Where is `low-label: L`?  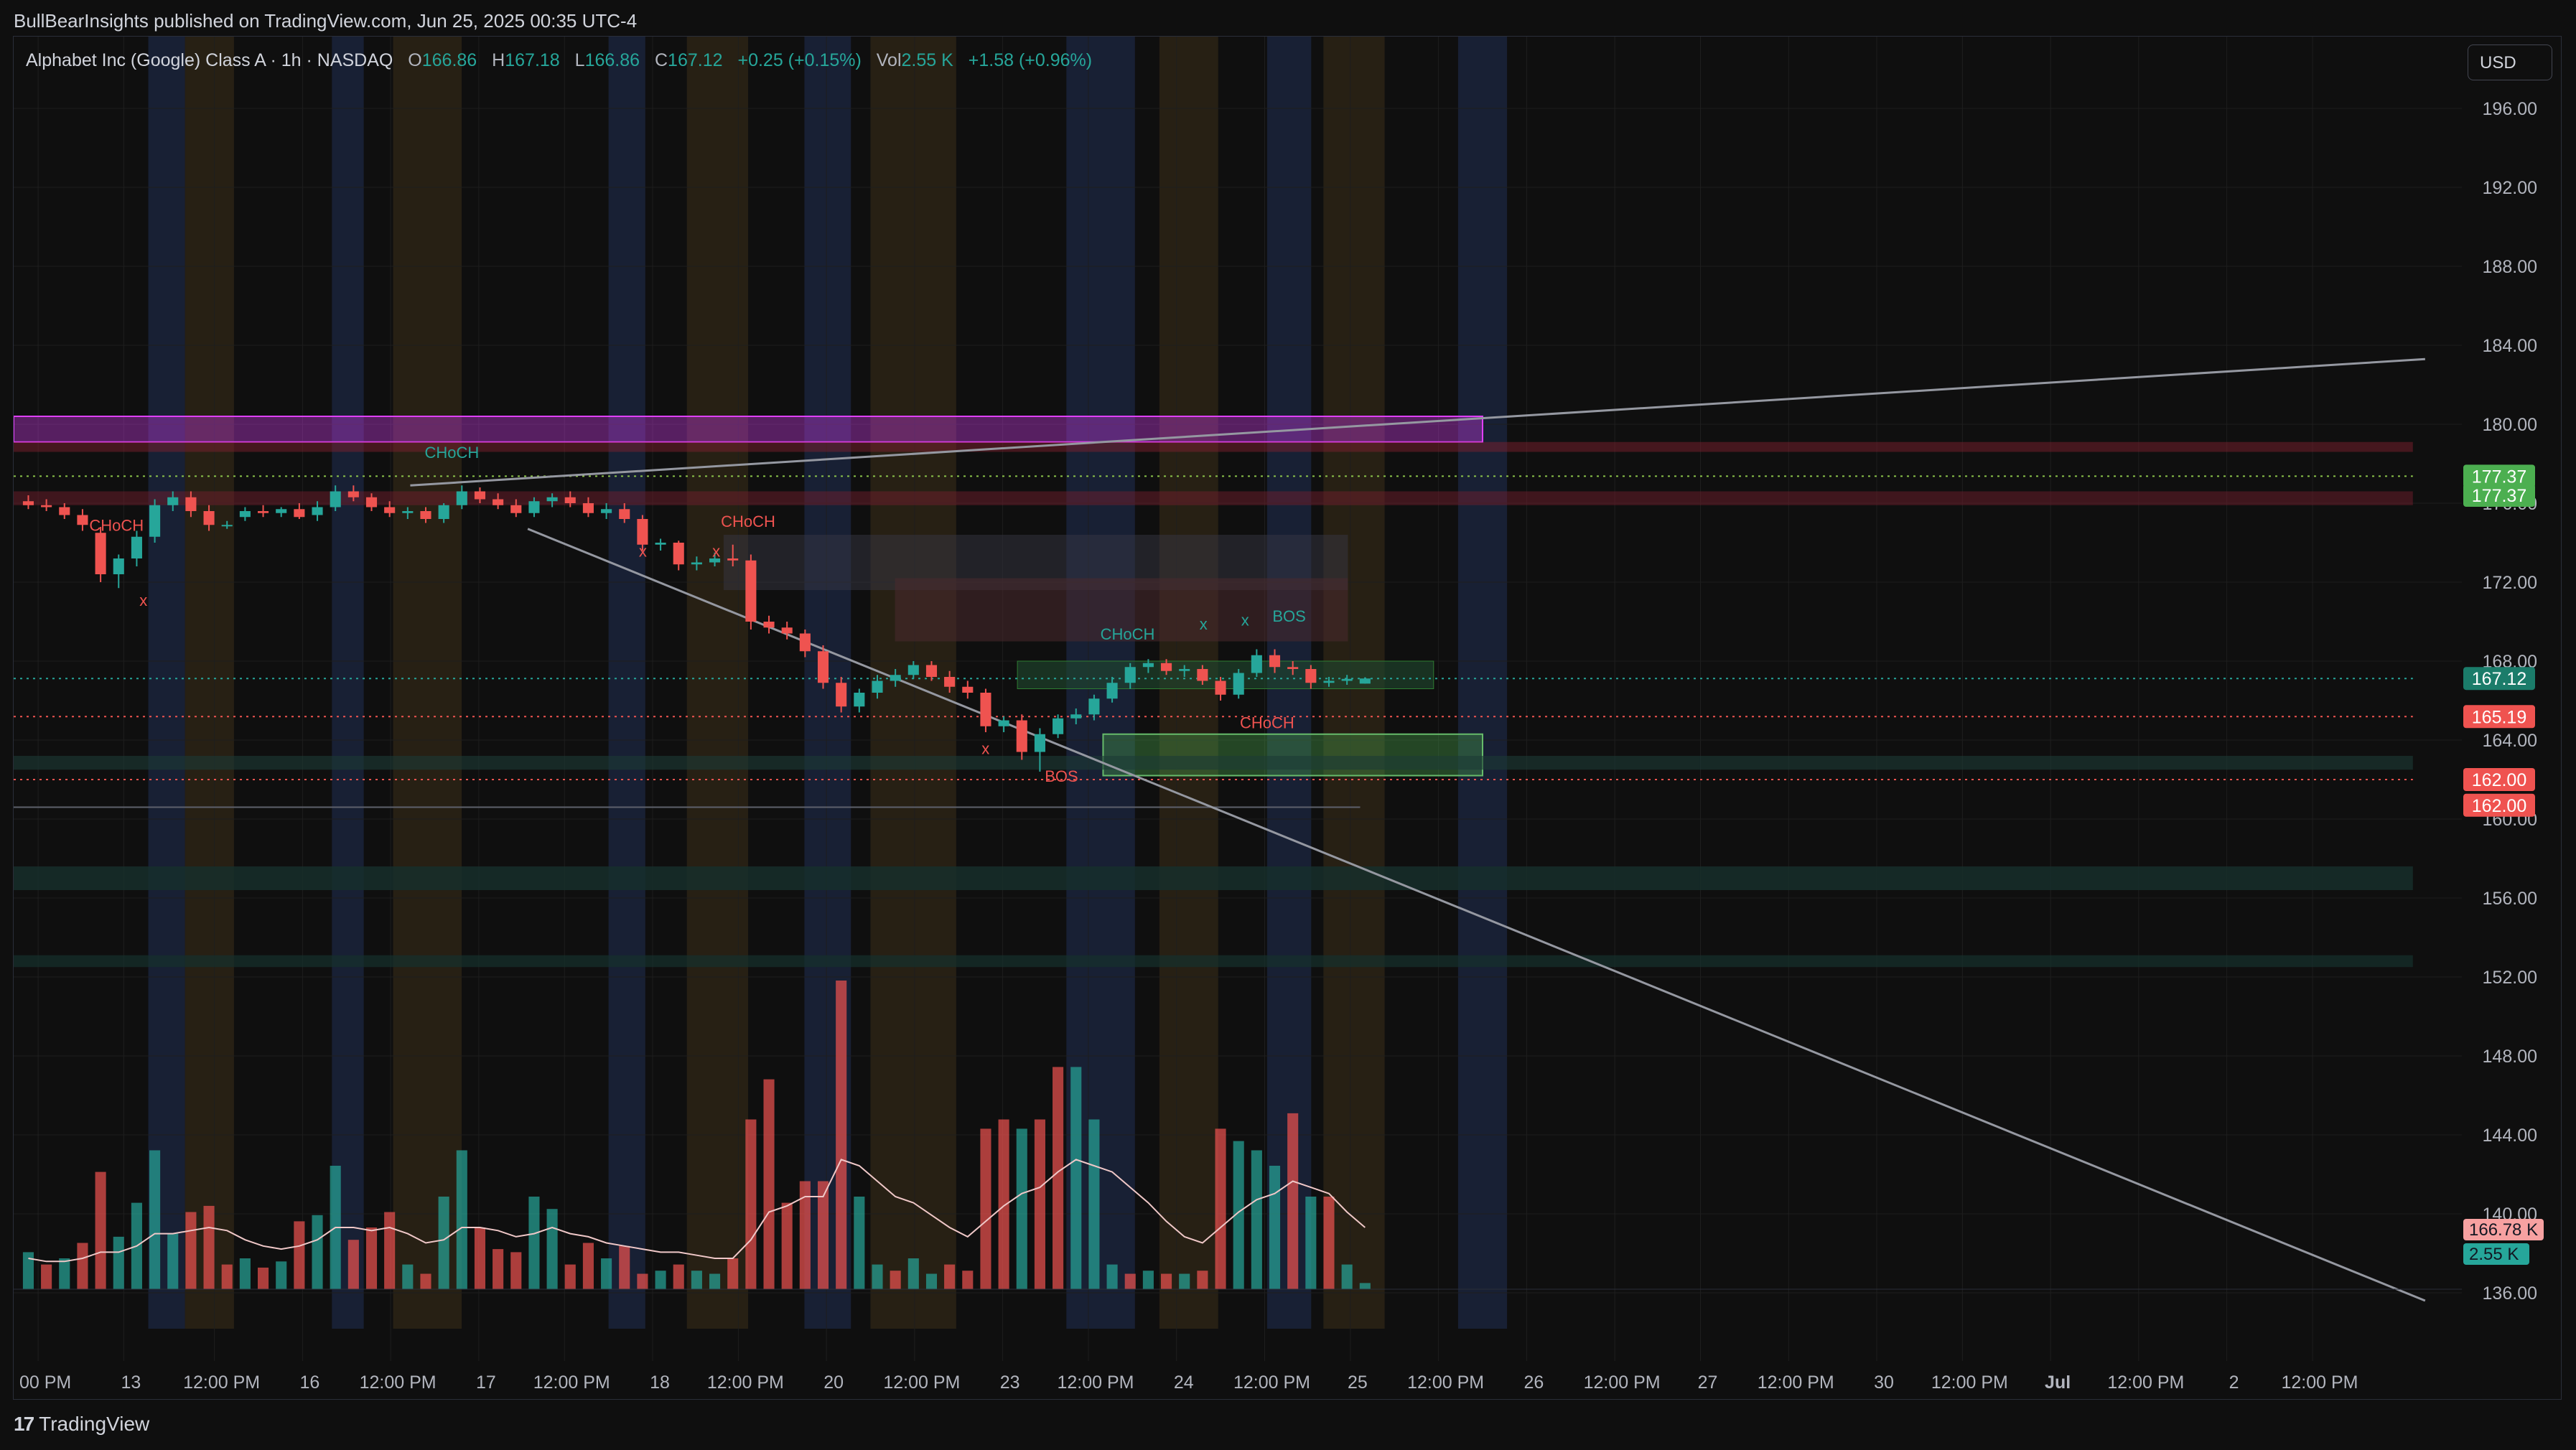
low-label: L is located at coordinates (579, 60).